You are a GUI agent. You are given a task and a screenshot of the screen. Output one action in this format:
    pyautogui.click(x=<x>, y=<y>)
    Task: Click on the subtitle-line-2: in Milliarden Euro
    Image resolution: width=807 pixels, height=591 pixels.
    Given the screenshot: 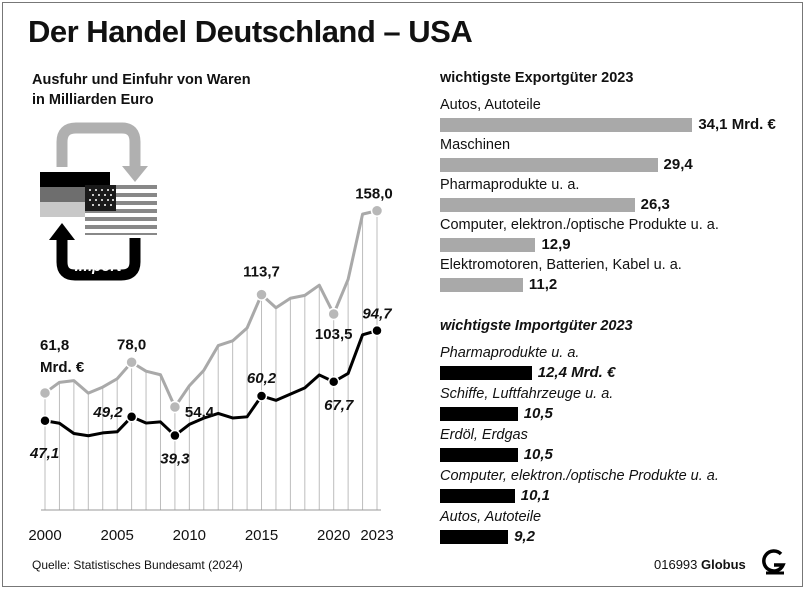 What is the action you would take?
    pyautogui.click(x=93, y=100)
    